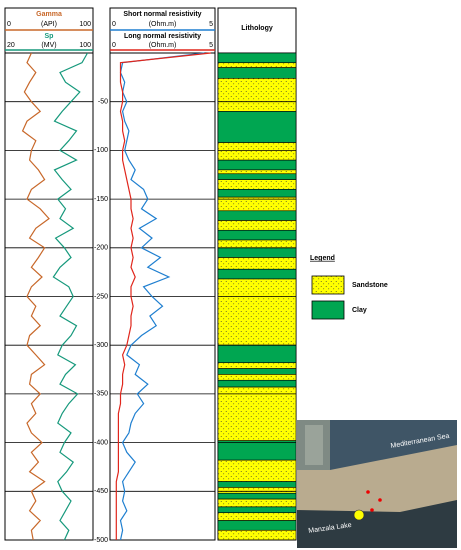 The width and height of the screenshot is (461, 550). Describe the element at coordinates (103, 102) in the screenshot. I see `y-tick-label: -50` at that location.